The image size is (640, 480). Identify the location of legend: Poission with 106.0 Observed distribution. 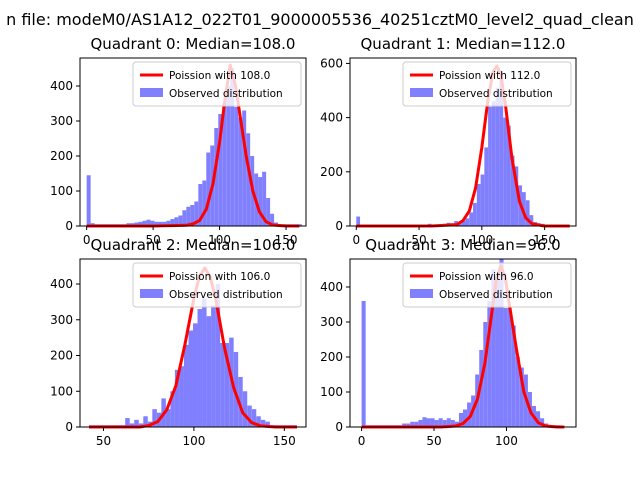
(217, 285).